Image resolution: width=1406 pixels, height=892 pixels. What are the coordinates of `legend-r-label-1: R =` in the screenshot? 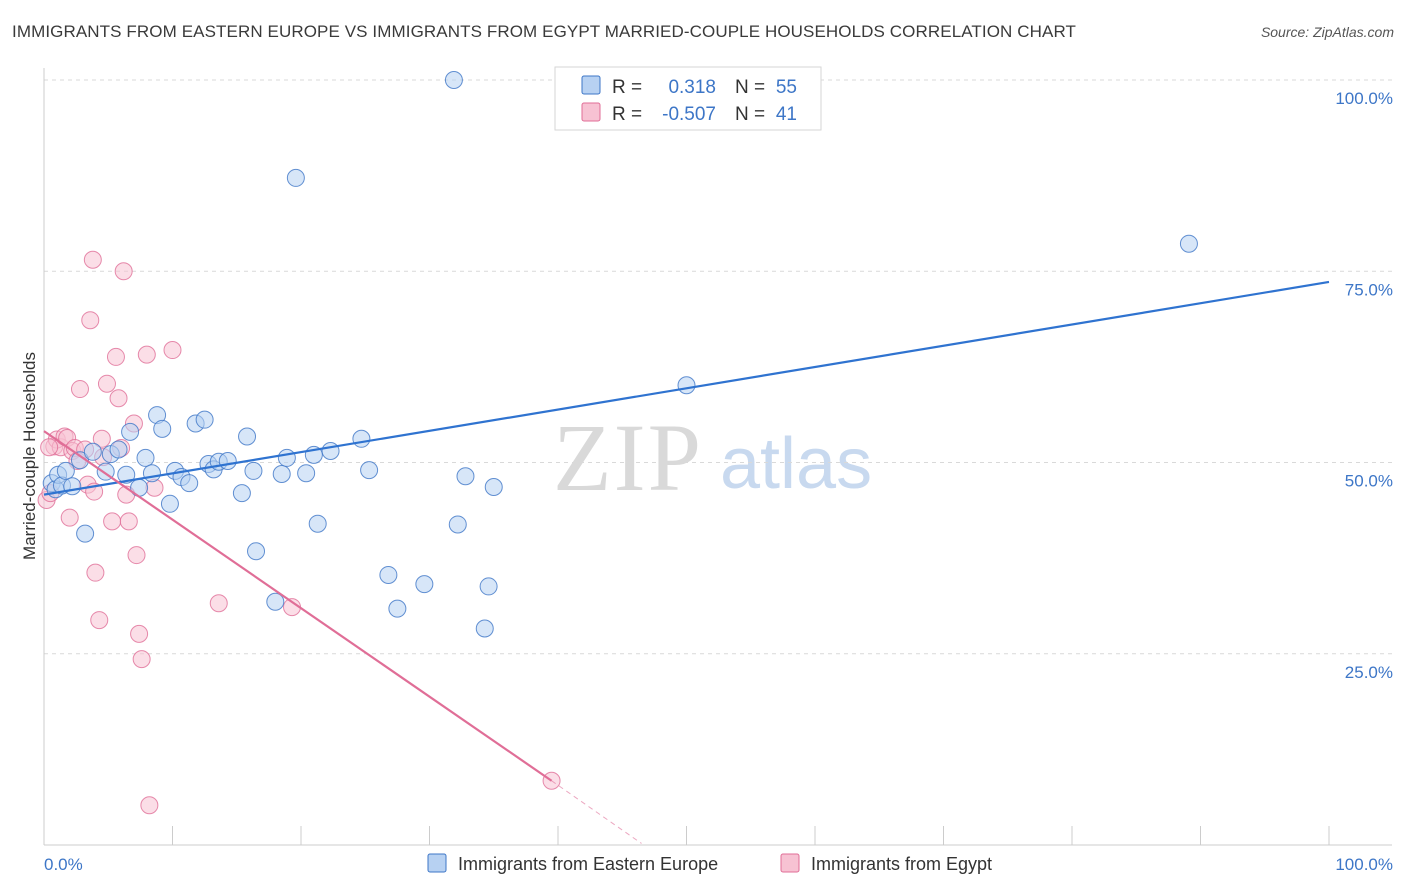 It's located at (627, 87).